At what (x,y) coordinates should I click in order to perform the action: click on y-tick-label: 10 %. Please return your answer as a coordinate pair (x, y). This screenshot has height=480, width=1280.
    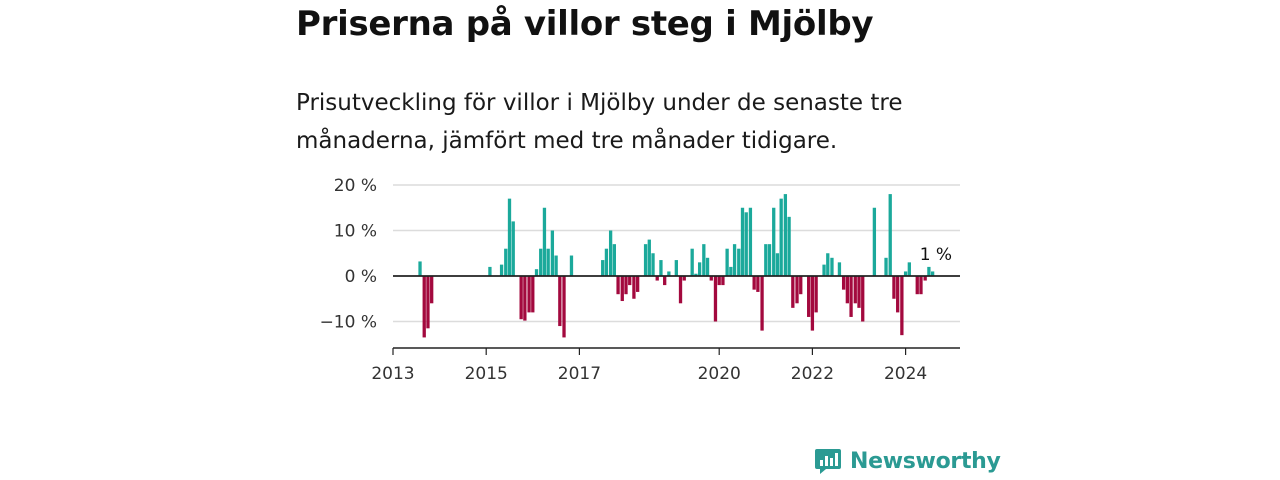
    Looking at the image, I should click on (355, 232).